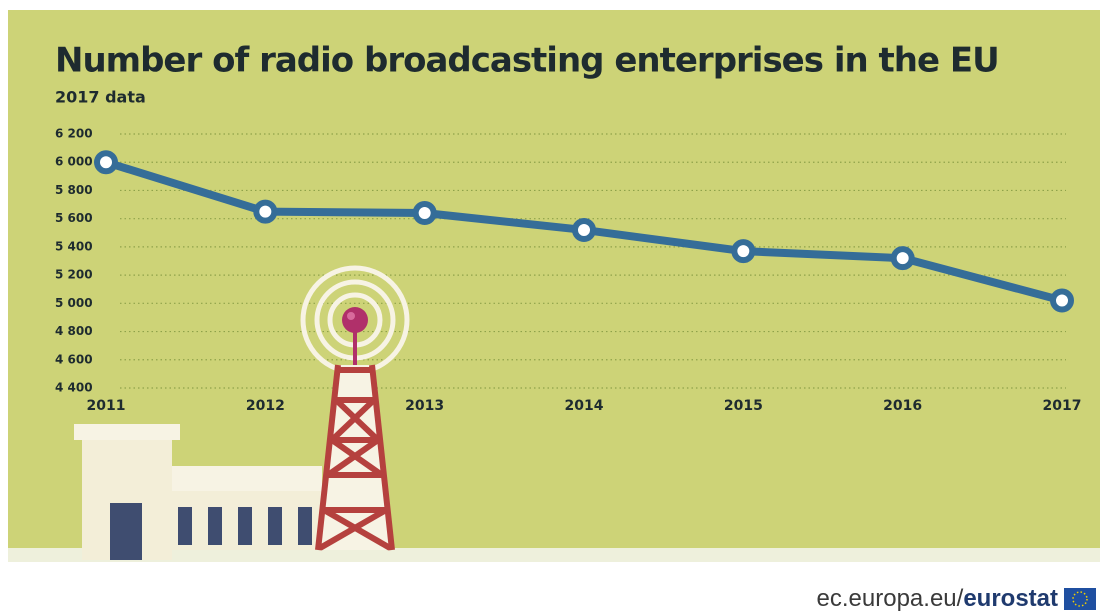 This screenshot has height=614, width=1109. Describe the element at coordinates (242, 412) in the screenshot. I see `illustration` at that location.